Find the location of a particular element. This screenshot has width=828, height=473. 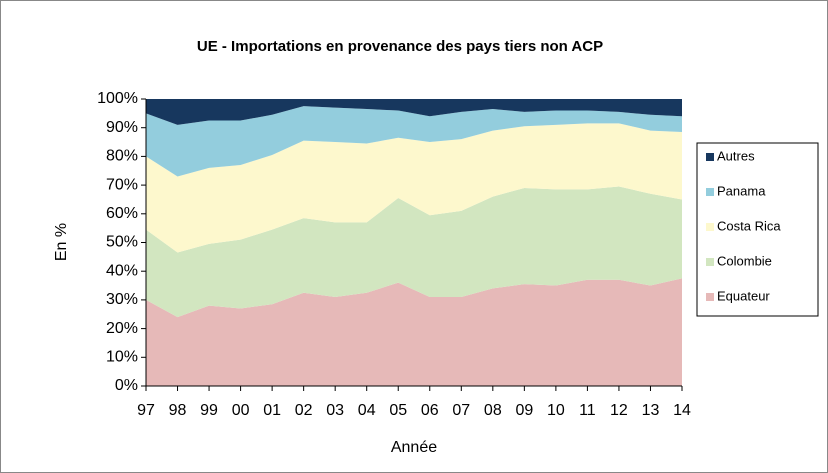

x-tick-label: 98 is located at coordinates (178, 410).